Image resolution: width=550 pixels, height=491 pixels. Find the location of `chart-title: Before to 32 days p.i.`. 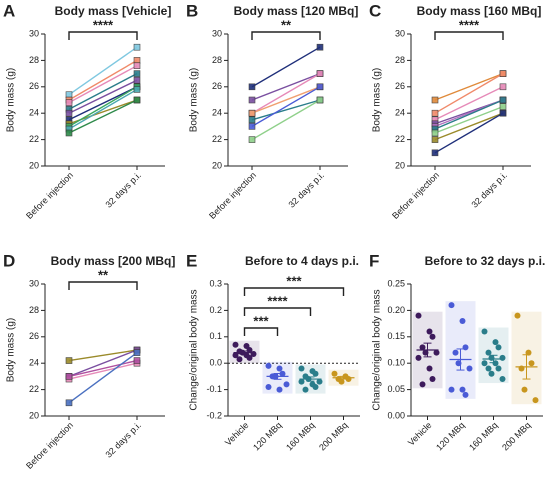

chart-title: Before to 32 days p.i. is located at coordinates (485, 261).